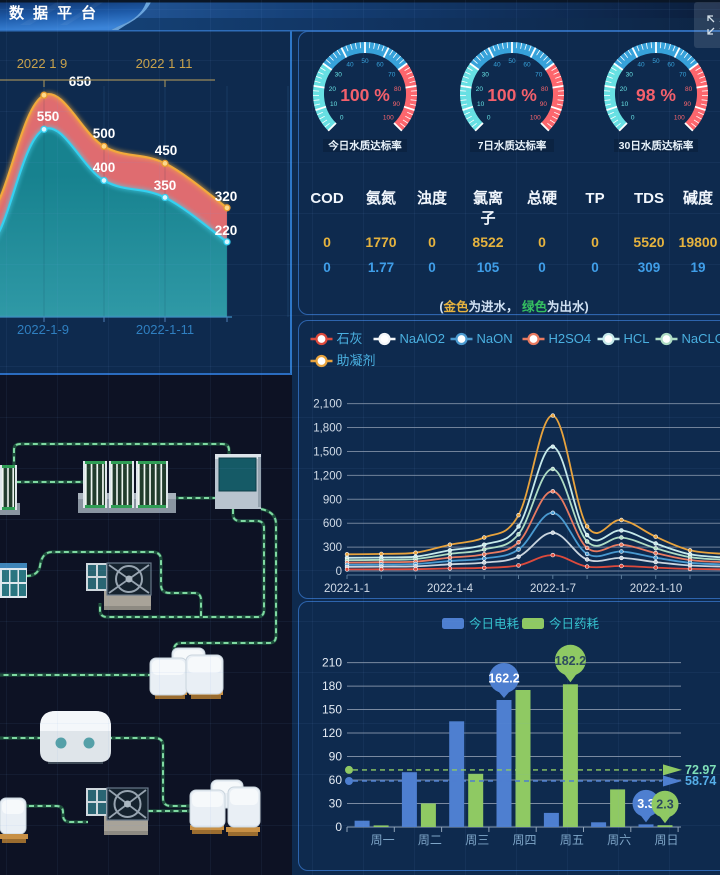 The height and width of the screenshot is (875, 720). I want to click on svg-text: 2022-1-10, so click(656, 589).